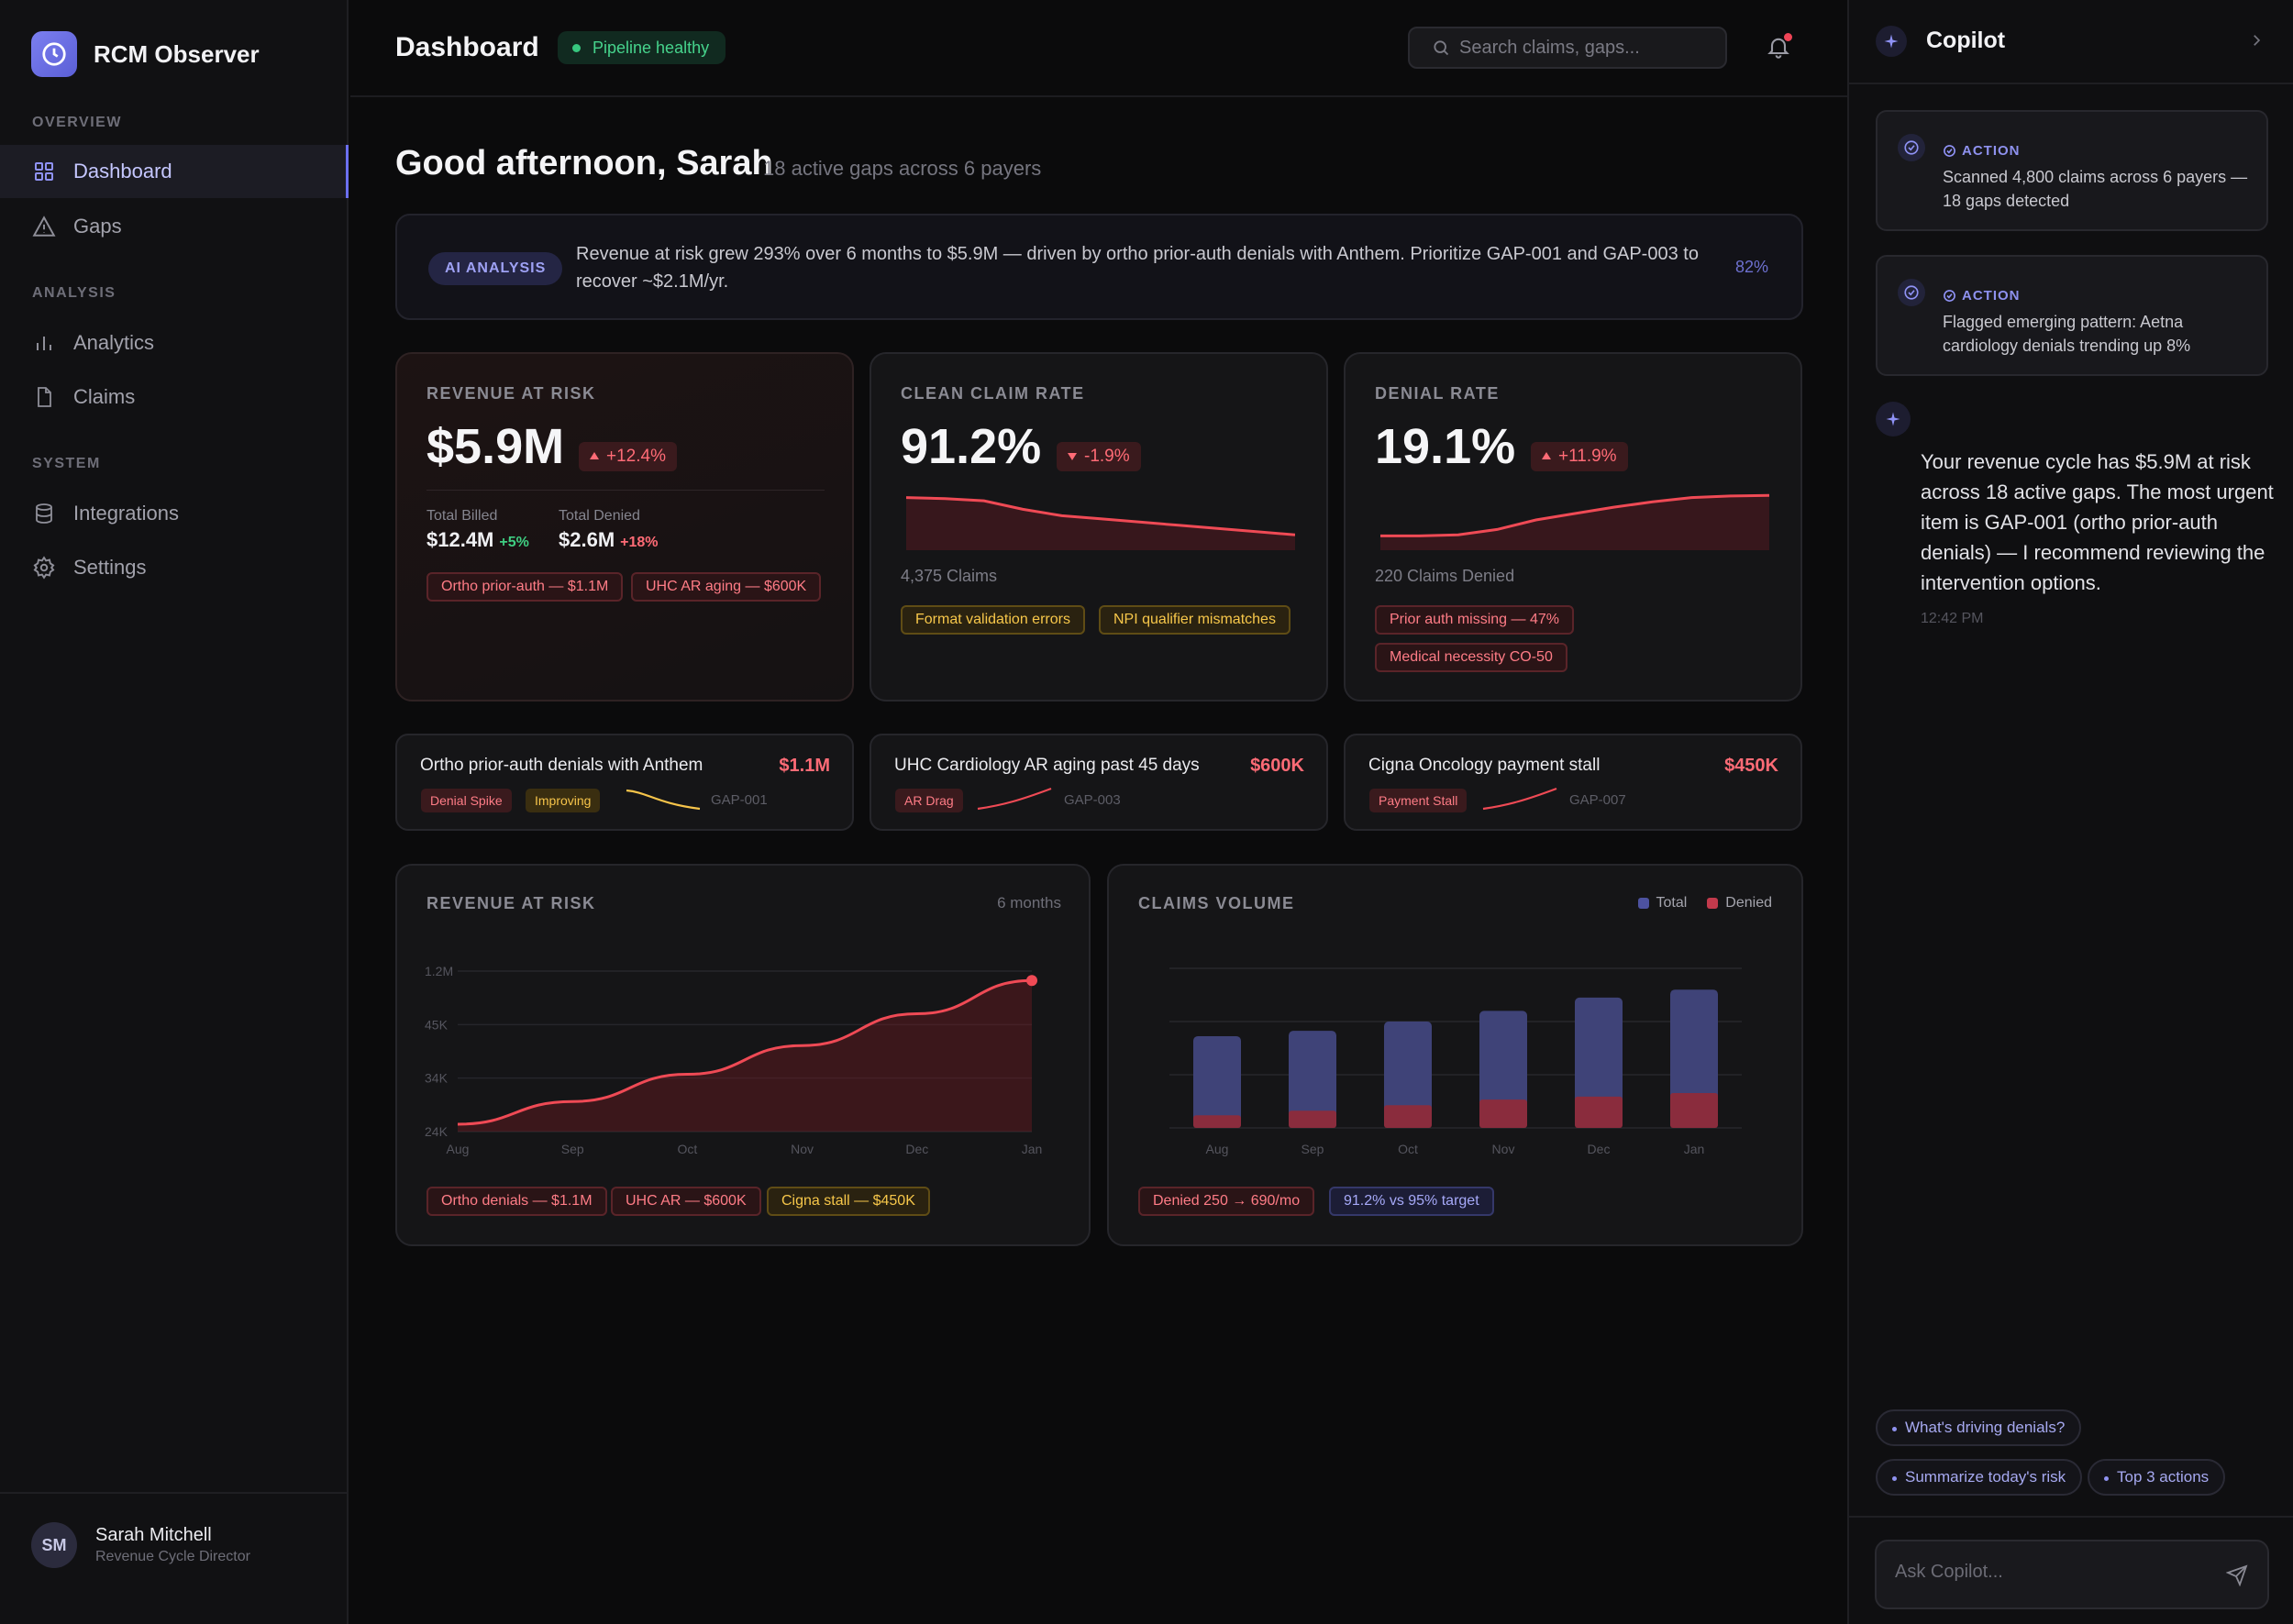 This screenshot has width=2293, height=1624. I want to click on summary-tag: Denied 250 → 690/mo, so click(1226, 1201).